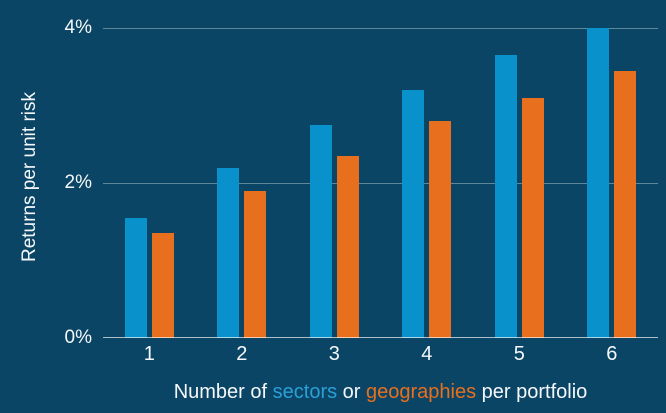 The width and height of the screenshot is (666, 413). I want to click on x-tick-label: 5, so click(519, 354).